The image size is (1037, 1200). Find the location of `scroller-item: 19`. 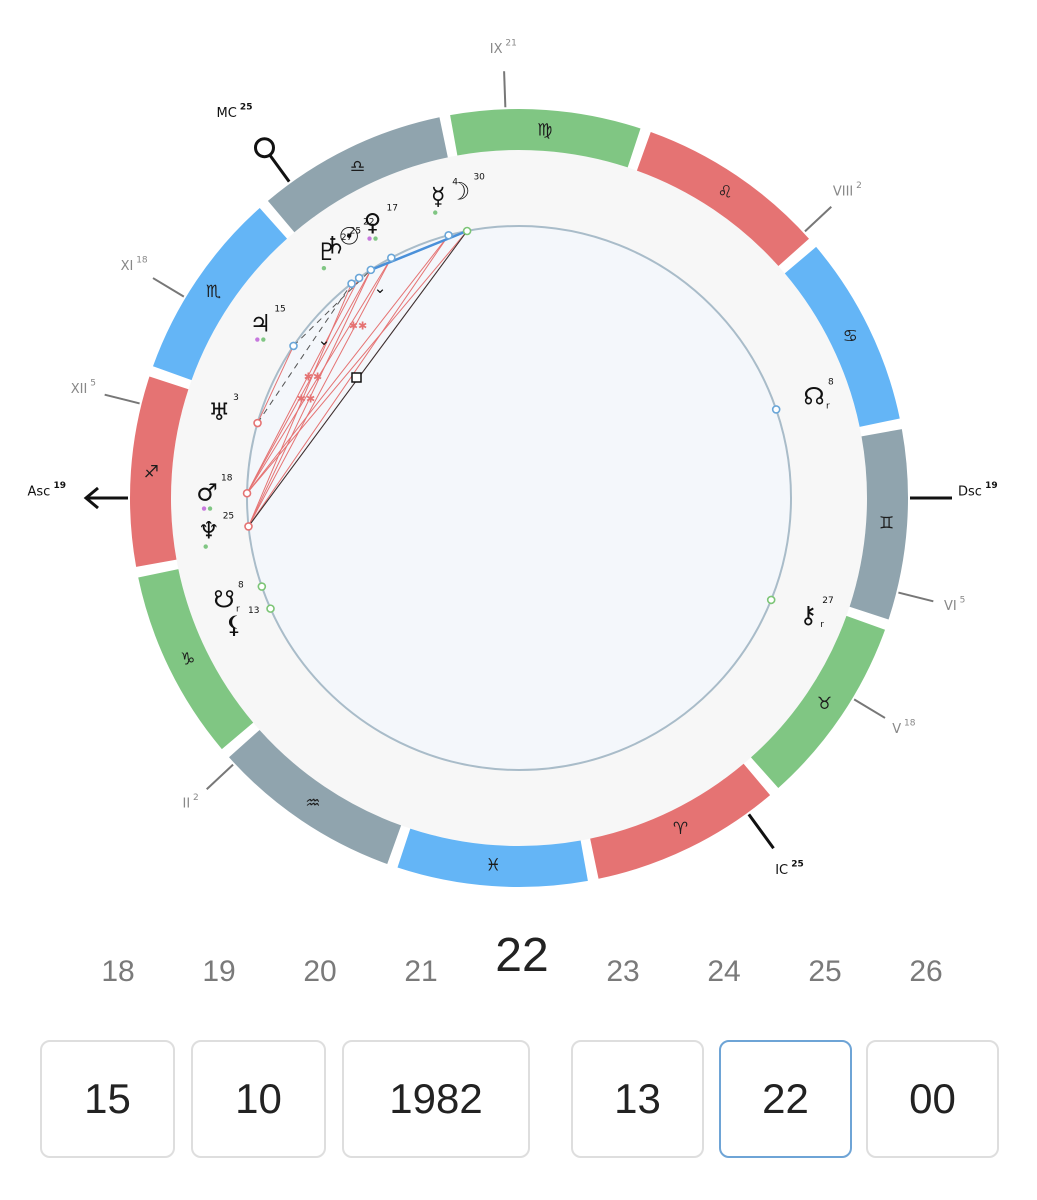

scroller-item: 19 is located at coordinates (219, 971).